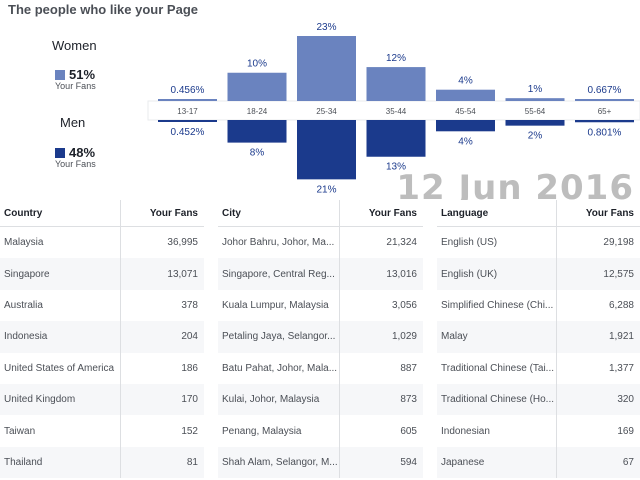  I want to click on table-row: Penang, Malaysia 605, so click(320, 431).